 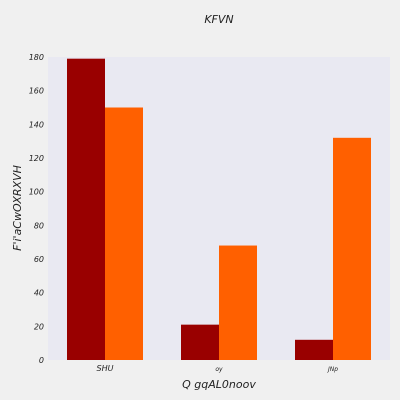 What do you see at coordinates (352, 248) in the screenshot?
I see `bar-series2-JNp` at bounding box center [352, 248].